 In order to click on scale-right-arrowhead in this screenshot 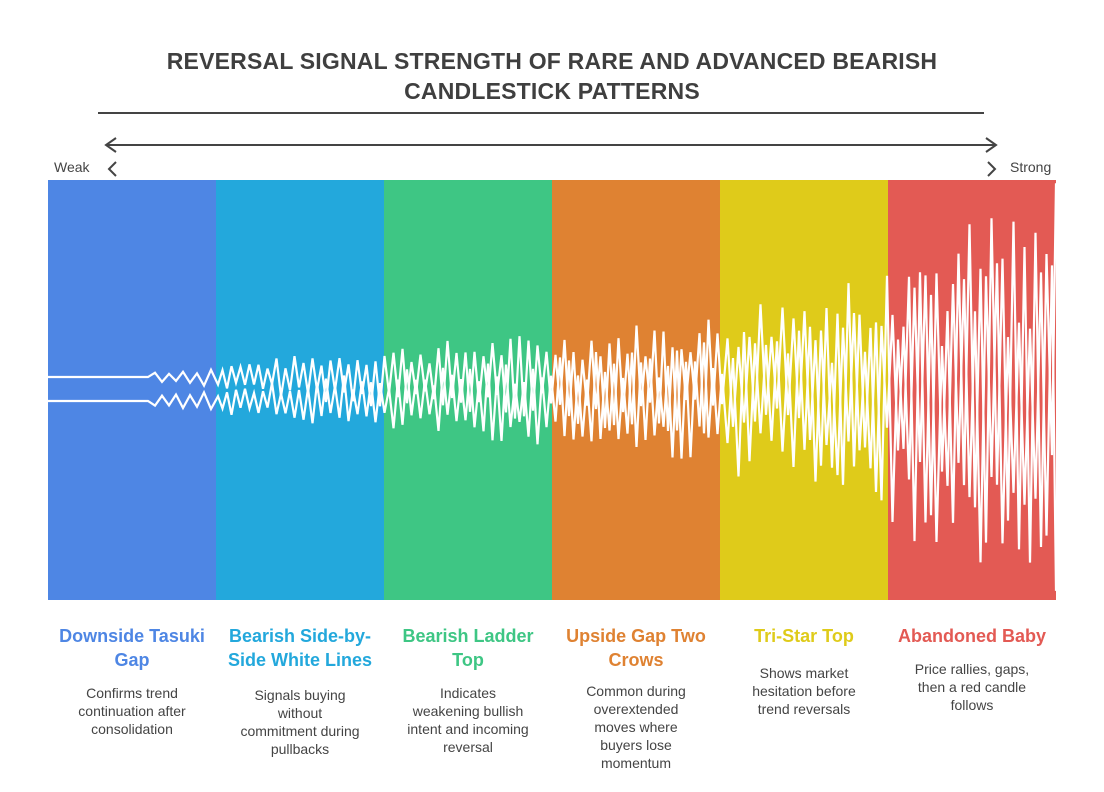, I will do `click(991, 145)`.